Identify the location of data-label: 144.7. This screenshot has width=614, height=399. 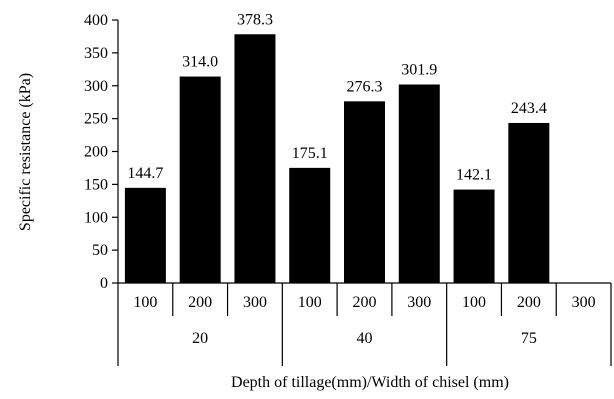
(145, 173).